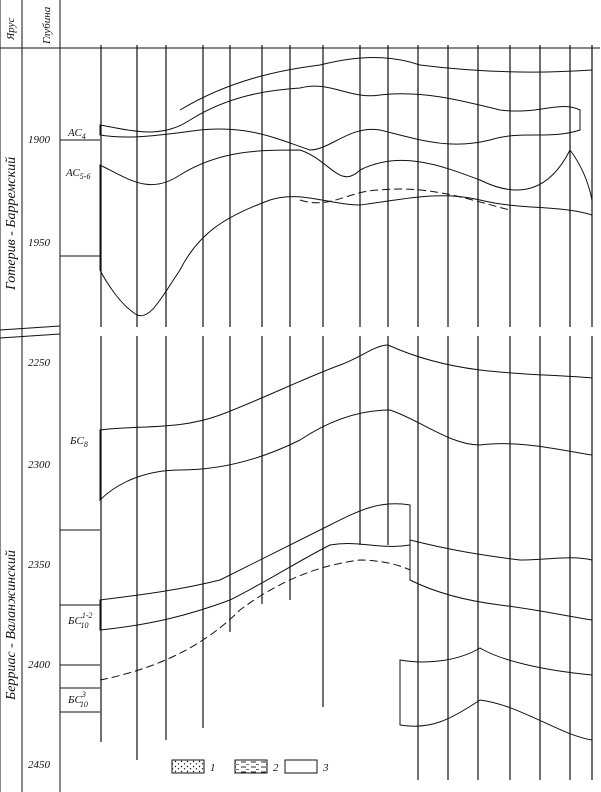 This screenshot has width=601, height=792. What do you see at coordinates (77, 699) in the screenshot?
I see `layer-label: БС3 10` at bounding box center [77, 699].